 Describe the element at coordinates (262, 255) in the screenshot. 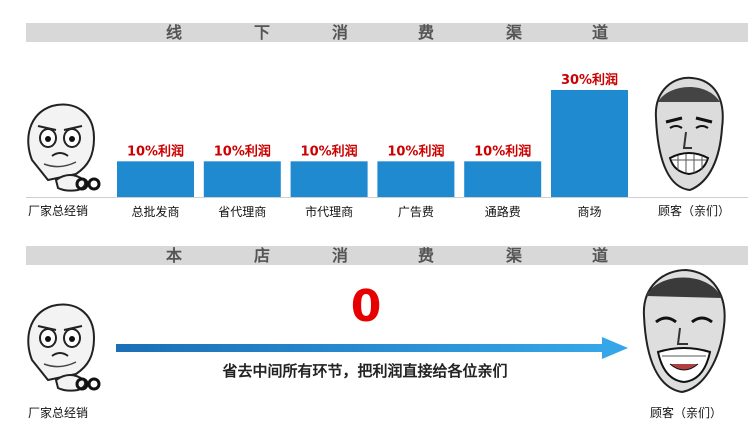

I see `bottom-banner-char: 店` at that location.